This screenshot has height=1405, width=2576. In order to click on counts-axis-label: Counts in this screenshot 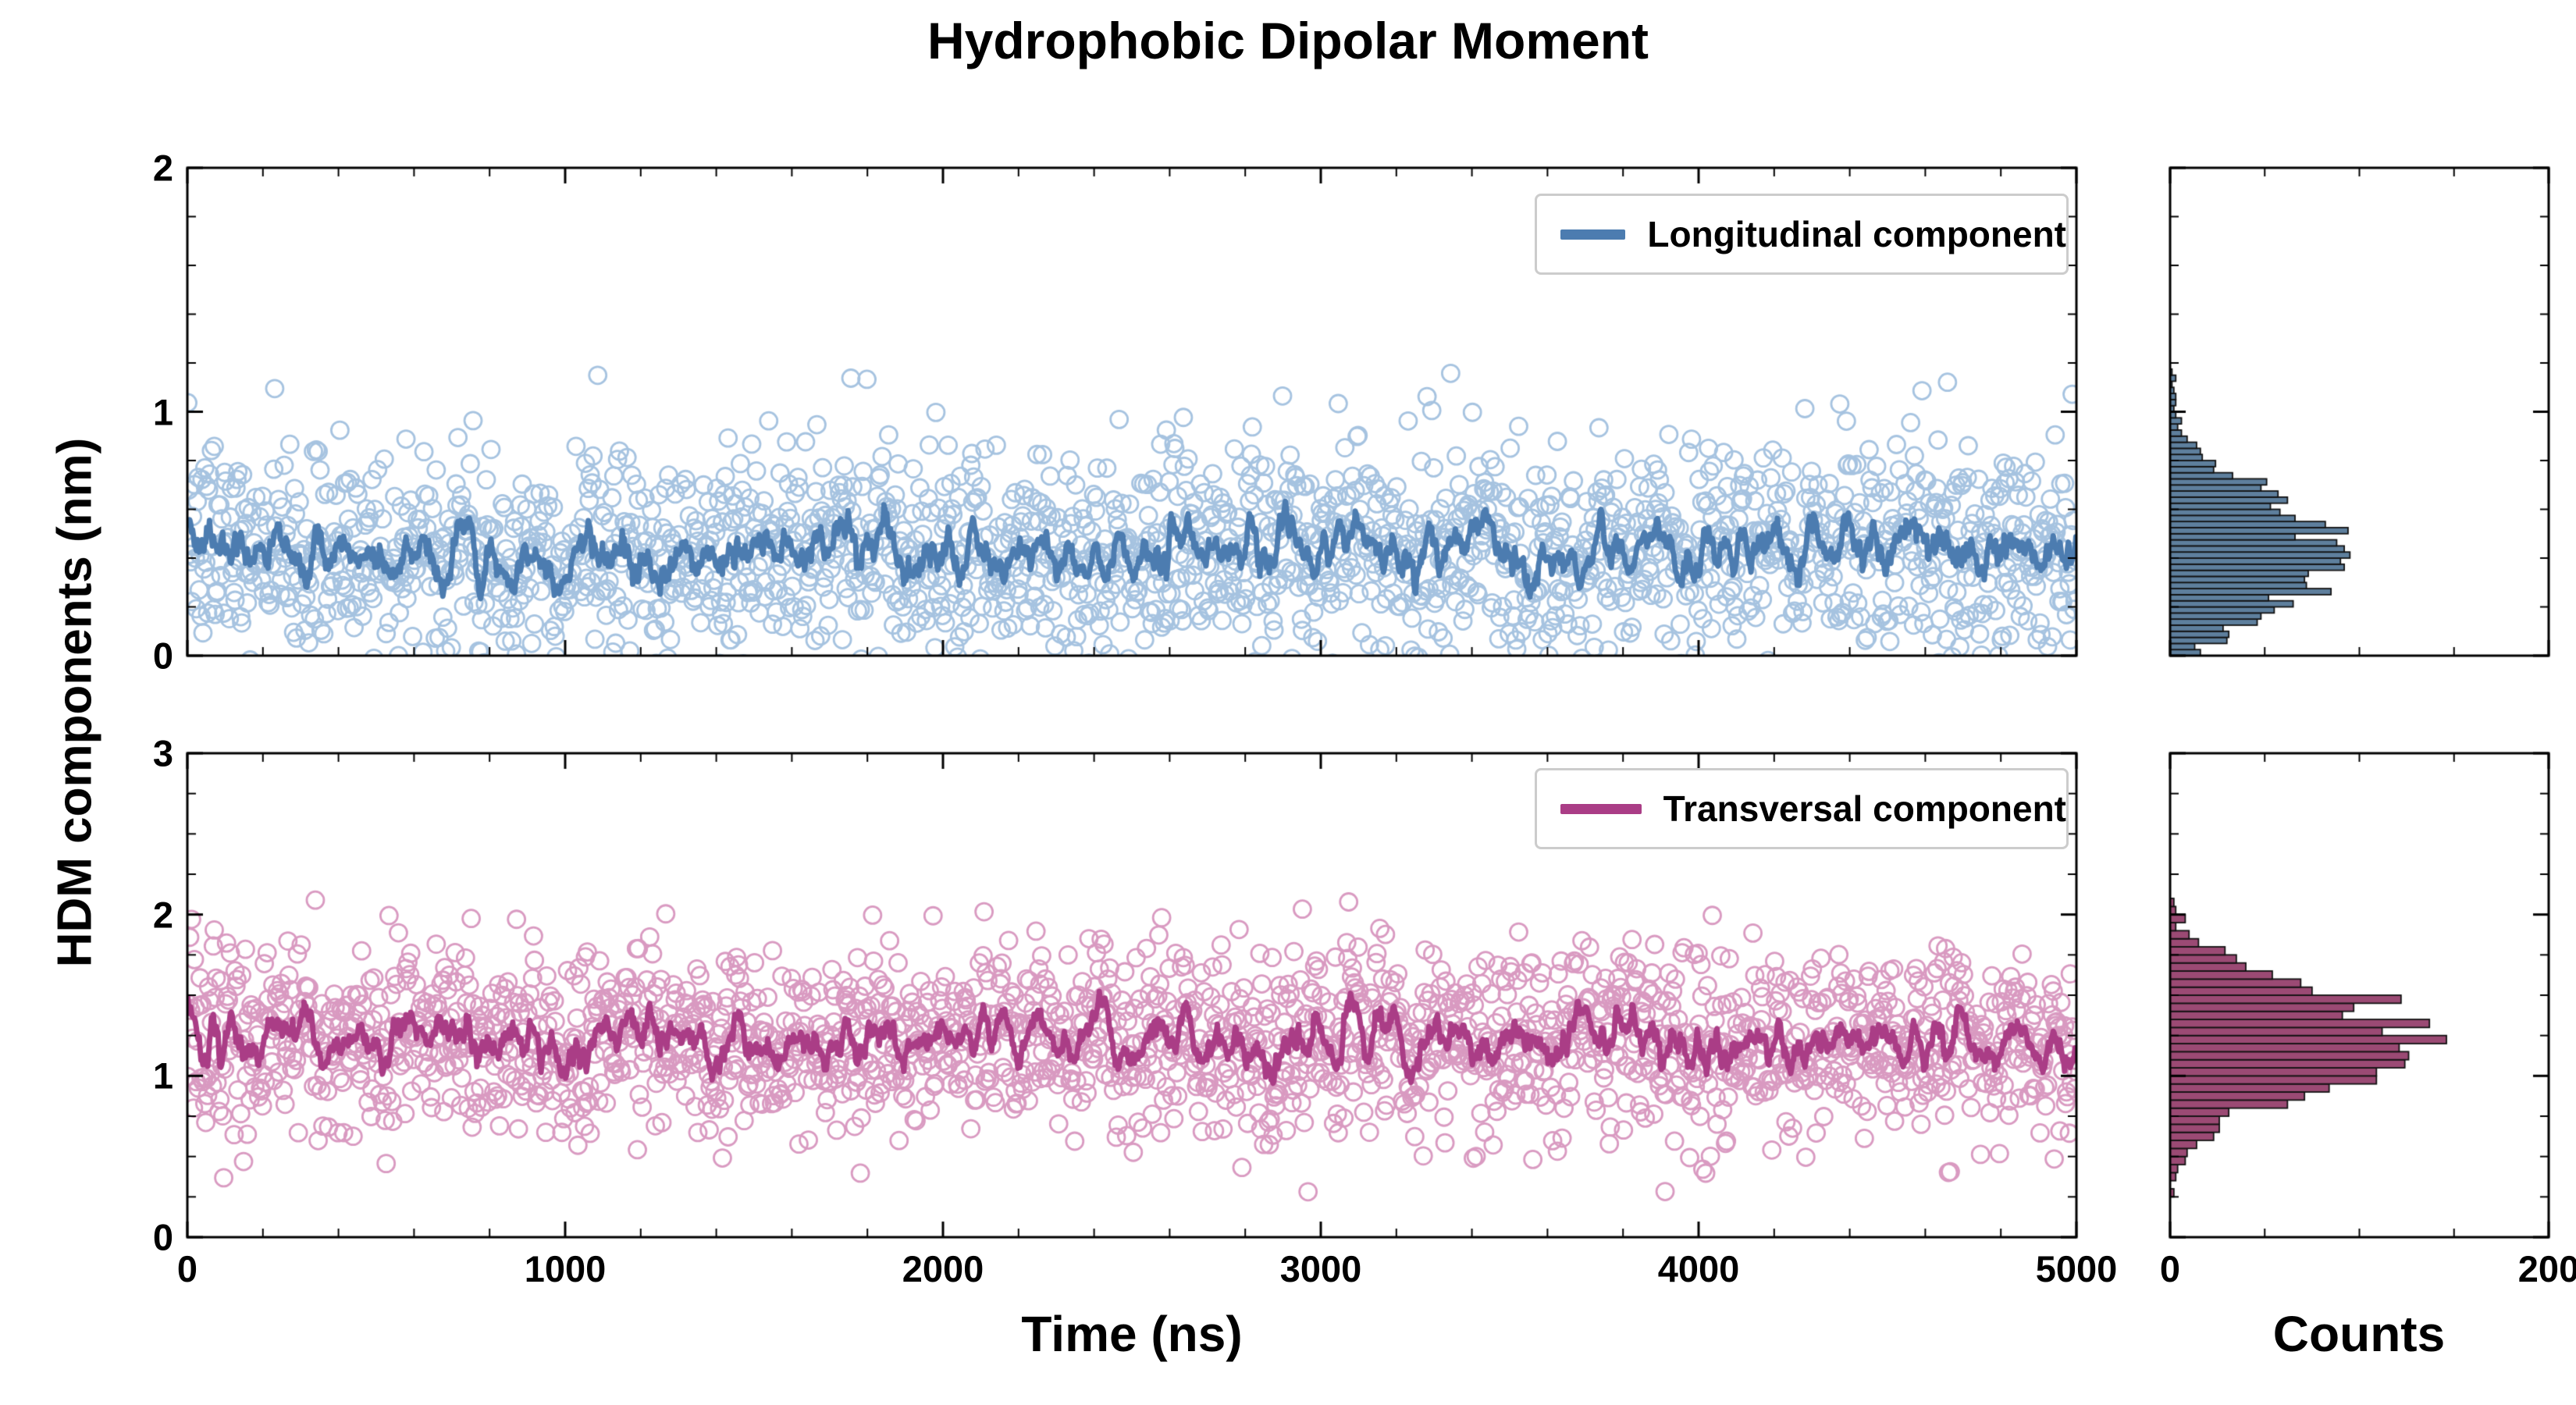, I will do `click(2359, 1334)`.